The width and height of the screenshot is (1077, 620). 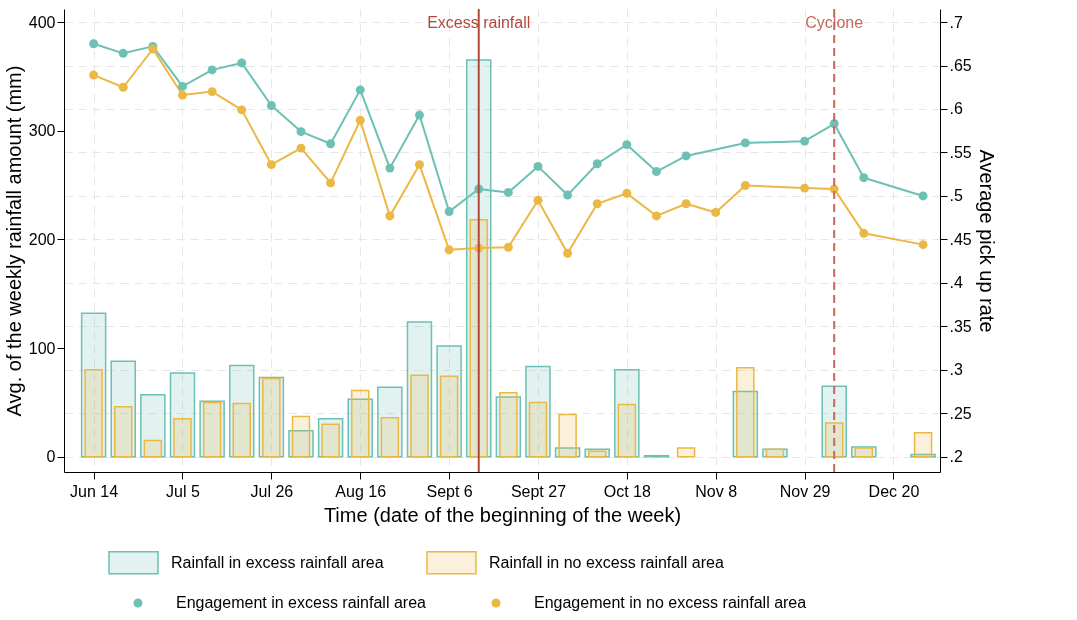 I want to click on ref-line-label: Cyclone, so click(x=834, y=22).